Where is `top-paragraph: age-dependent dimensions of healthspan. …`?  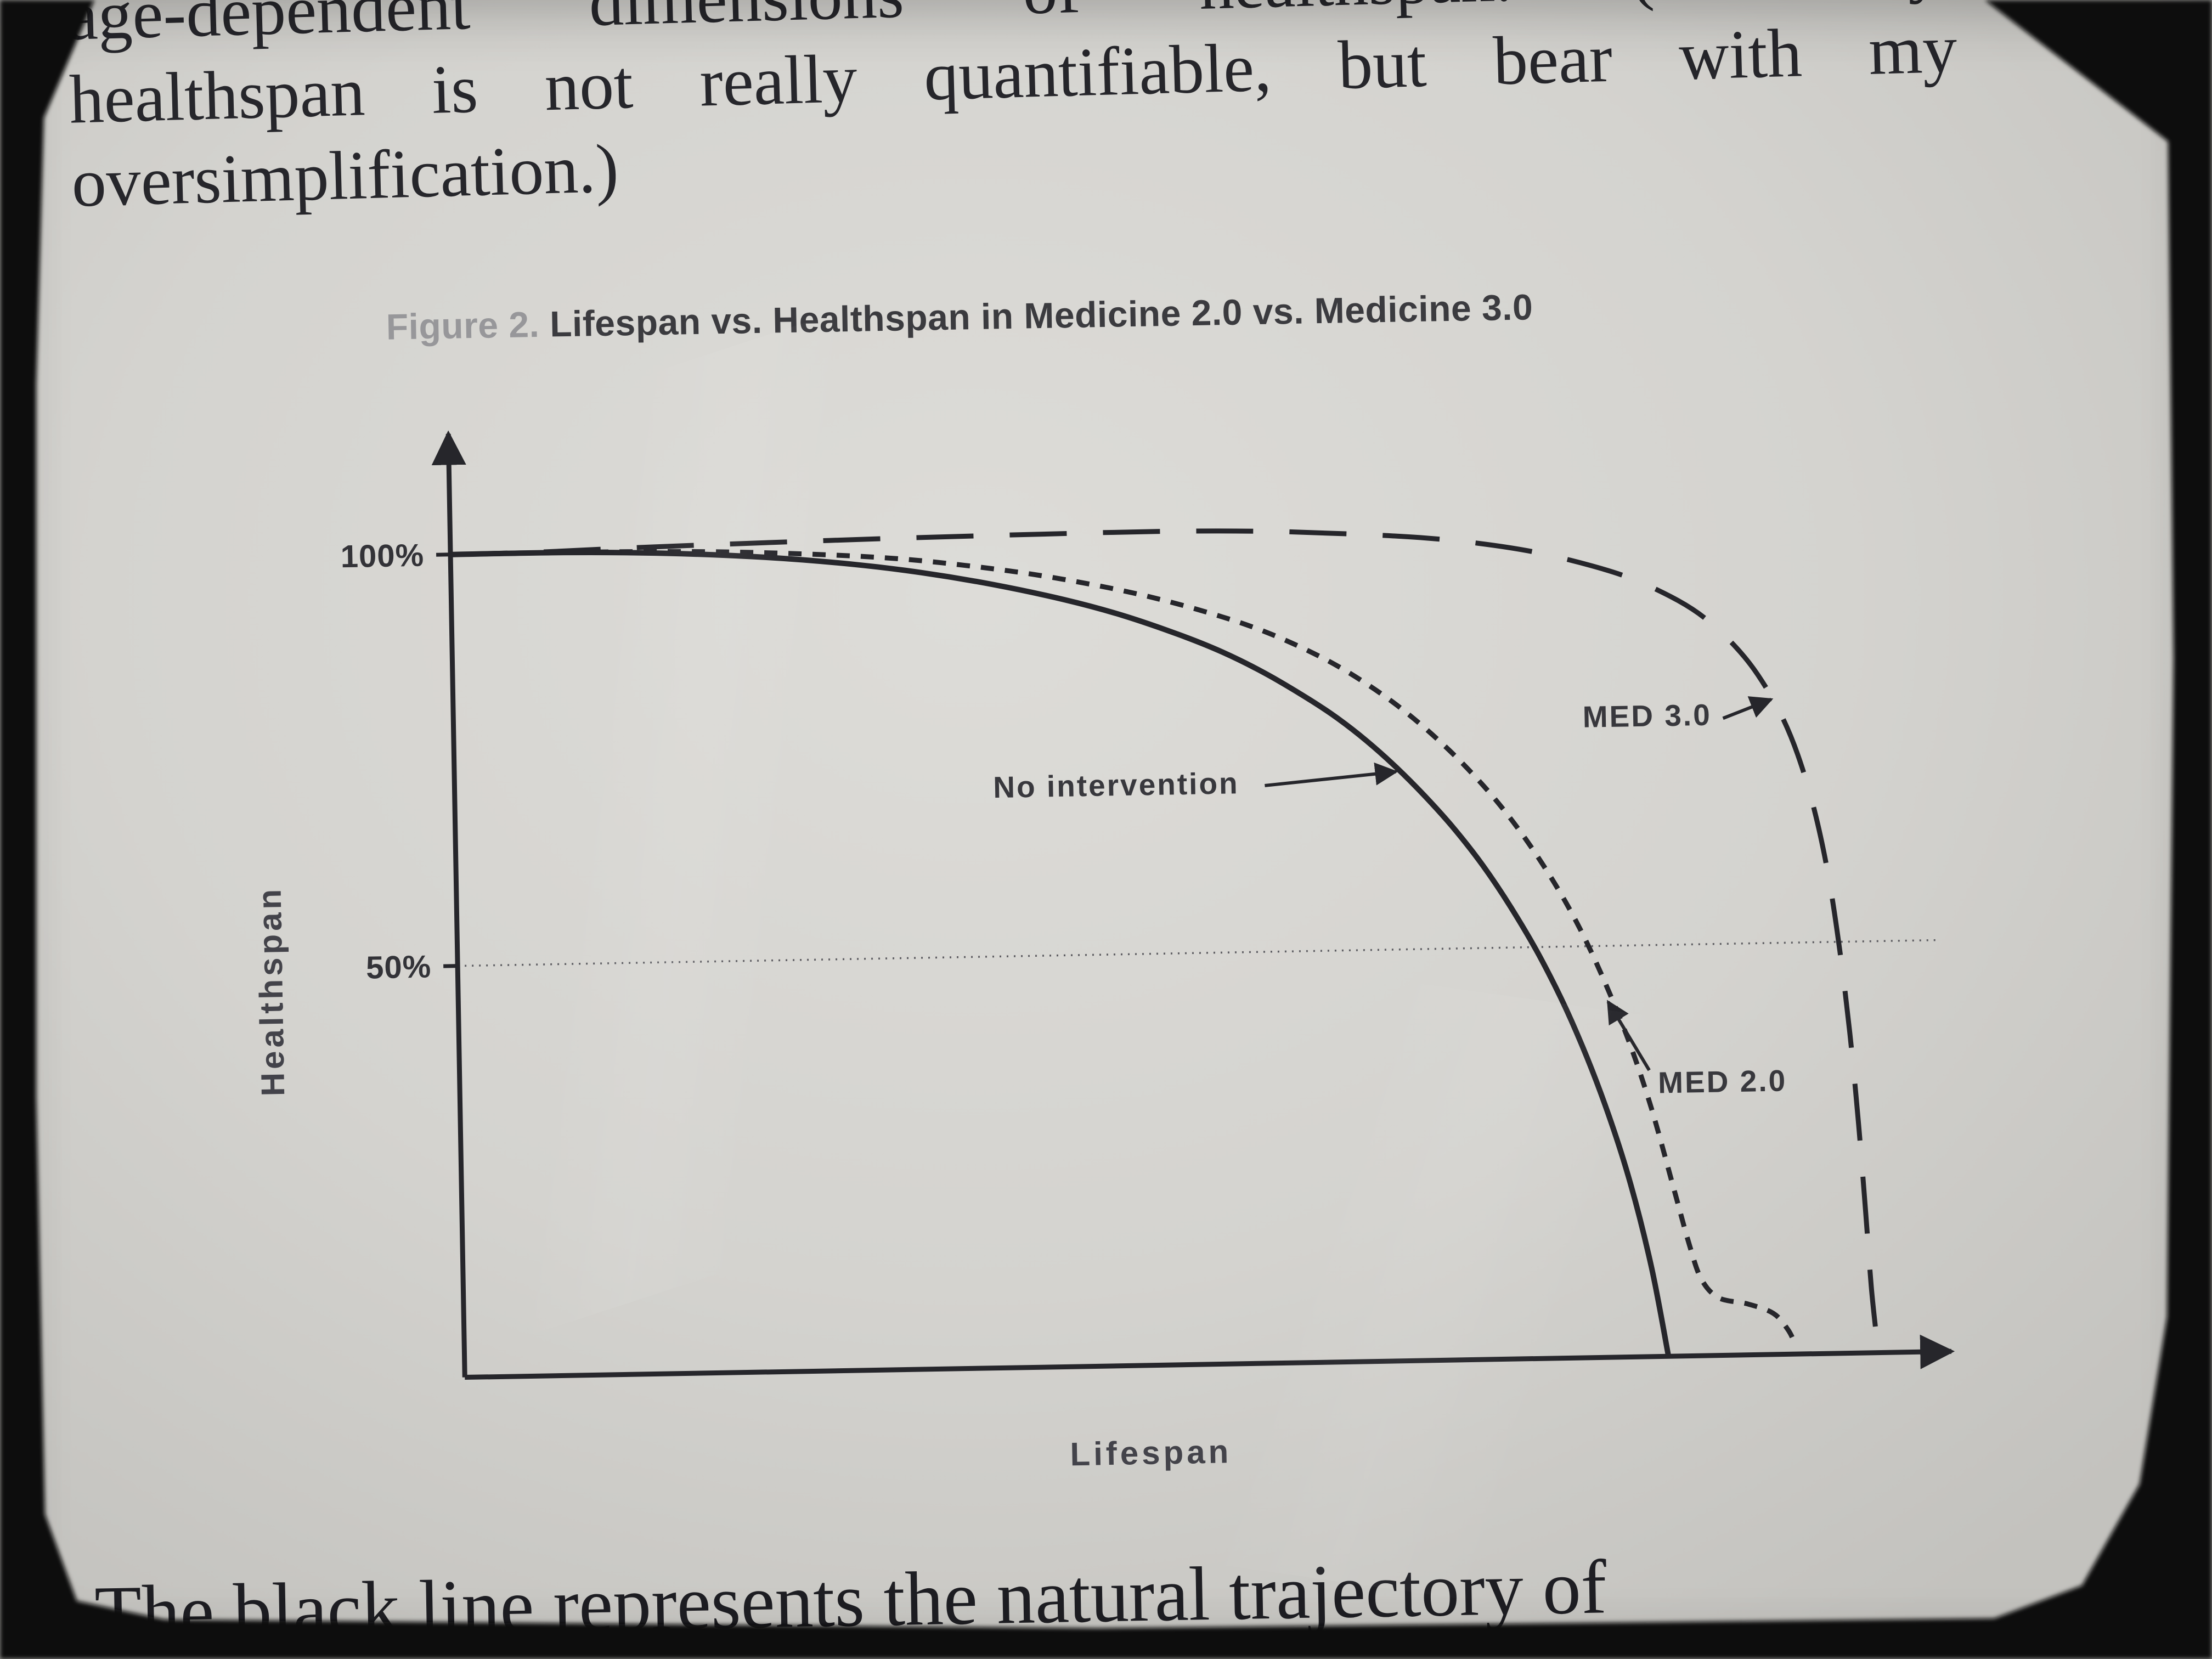 top-paragraph: age-dependent dimensions of healthspan. … is located at coordinates (1013, 113).